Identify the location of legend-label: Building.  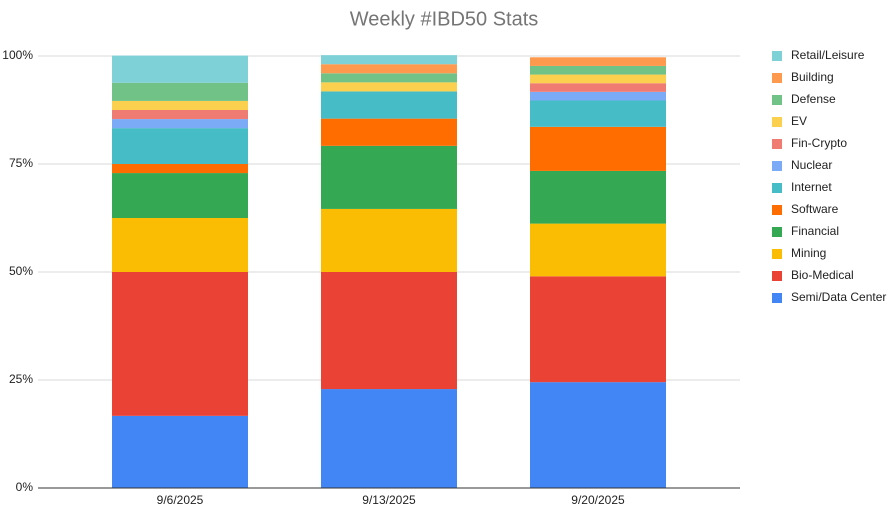
(812, 77).